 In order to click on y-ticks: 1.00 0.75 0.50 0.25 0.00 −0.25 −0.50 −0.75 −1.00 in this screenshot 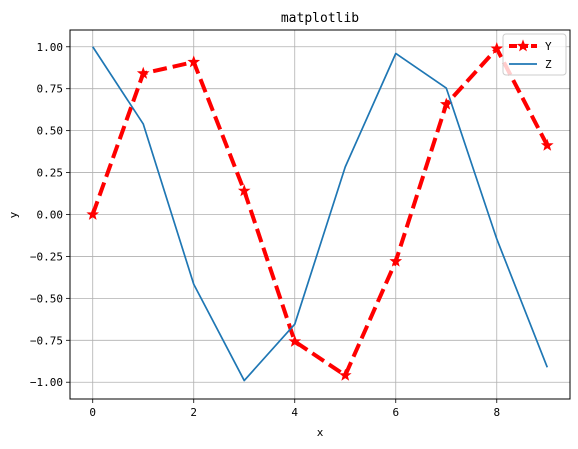, I will do `click(50, 215)`.